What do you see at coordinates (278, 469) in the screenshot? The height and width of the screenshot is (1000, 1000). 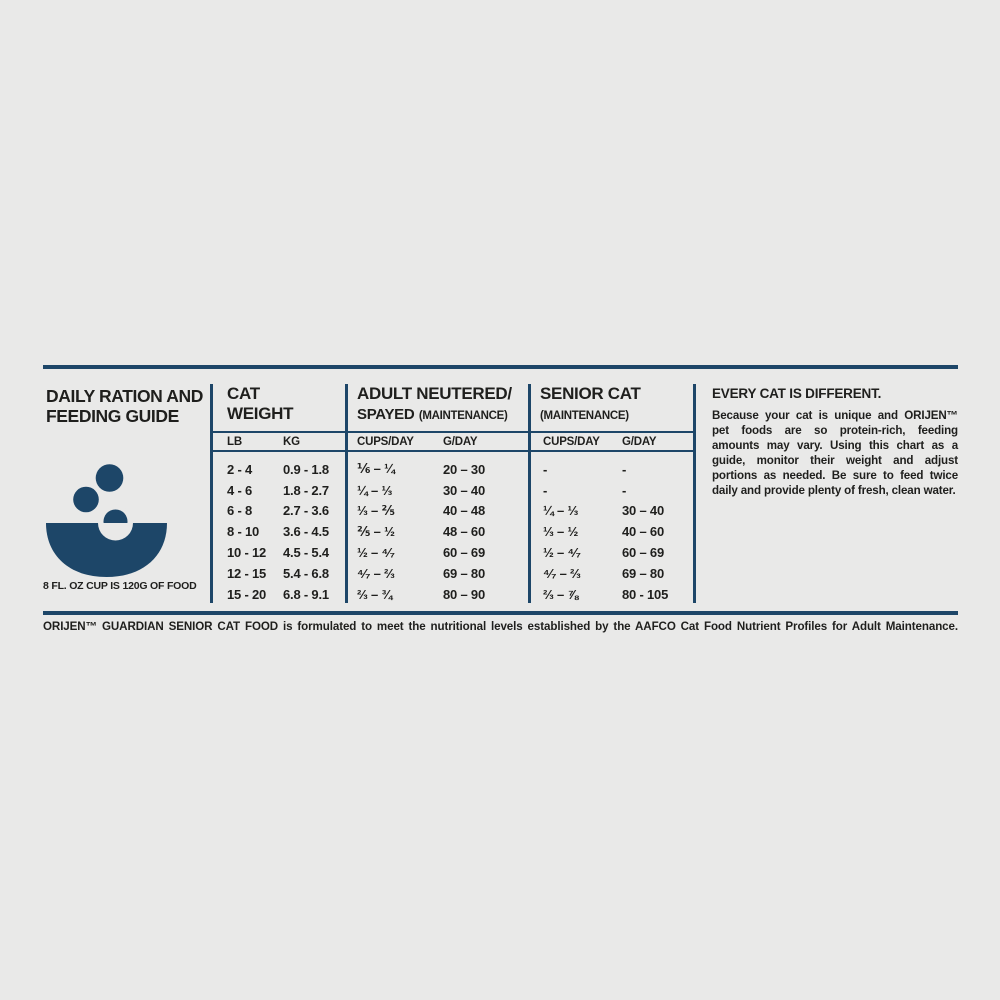 I see `table-row: 2 - 4 0.9 - 1.8` at bounding box center [278, 469].